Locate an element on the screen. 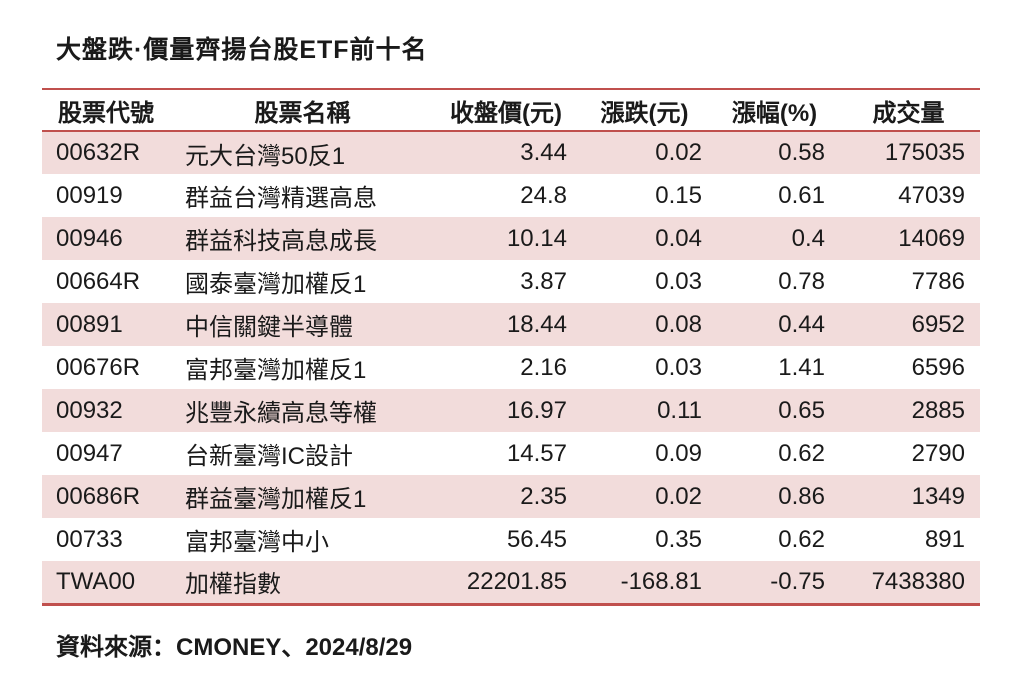 The width and height of the screenshot is (1024, 683). change-pct-cell: -0.75 is located at coordinates (797, 581).